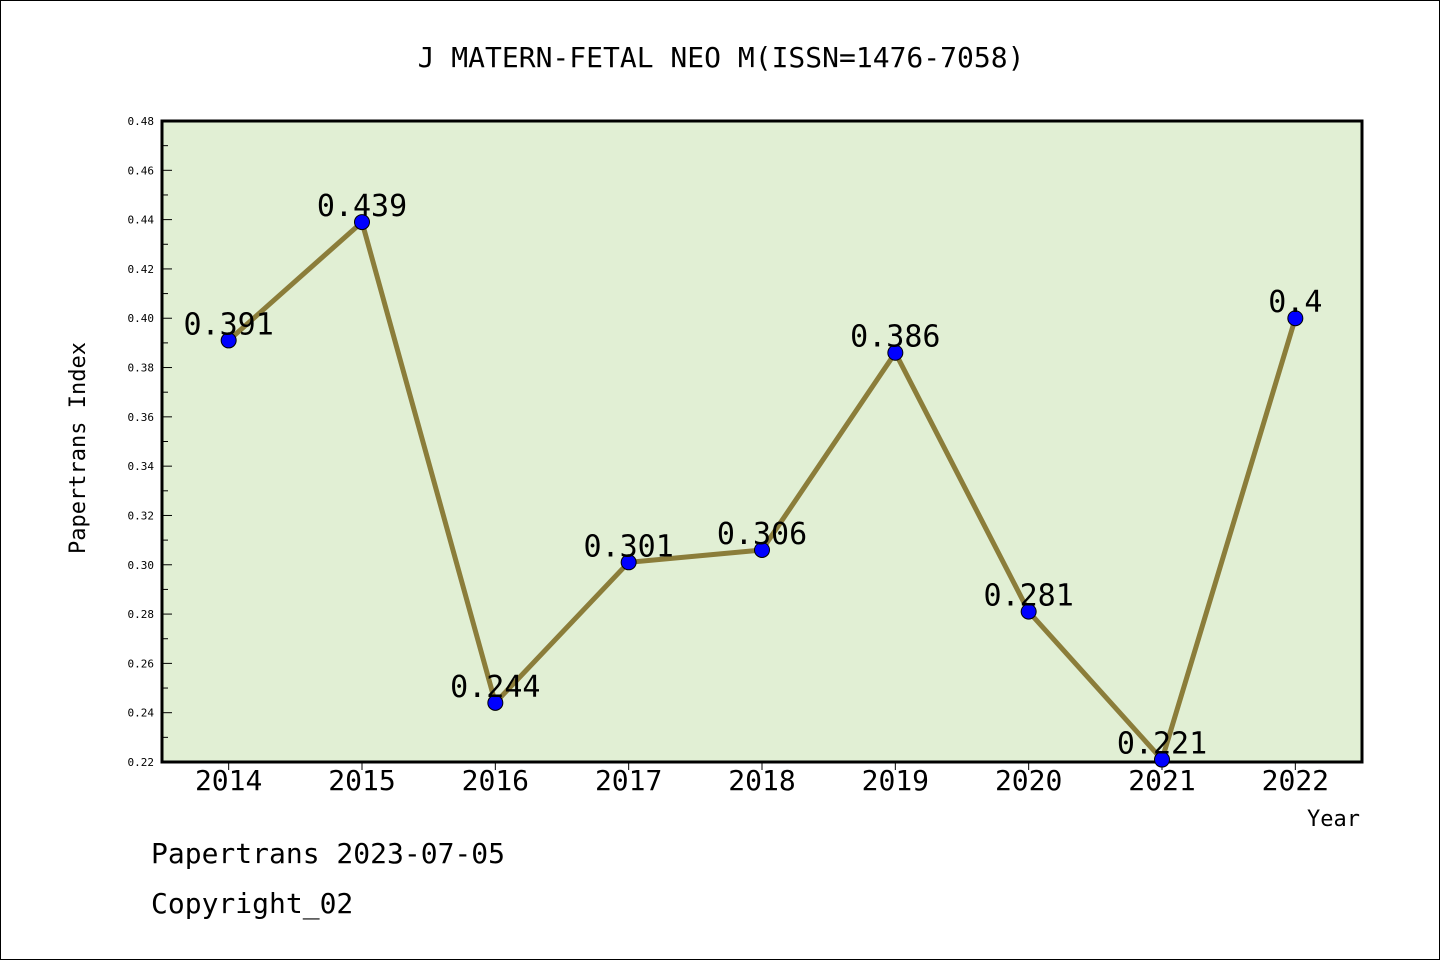 Image resolution: width=1440 pixels, height=961 pixels. What do you see at coordinates (1161, 780) in the screenshot?
I see `x-tick-label: 2021` at bounding box center [1161, 780].